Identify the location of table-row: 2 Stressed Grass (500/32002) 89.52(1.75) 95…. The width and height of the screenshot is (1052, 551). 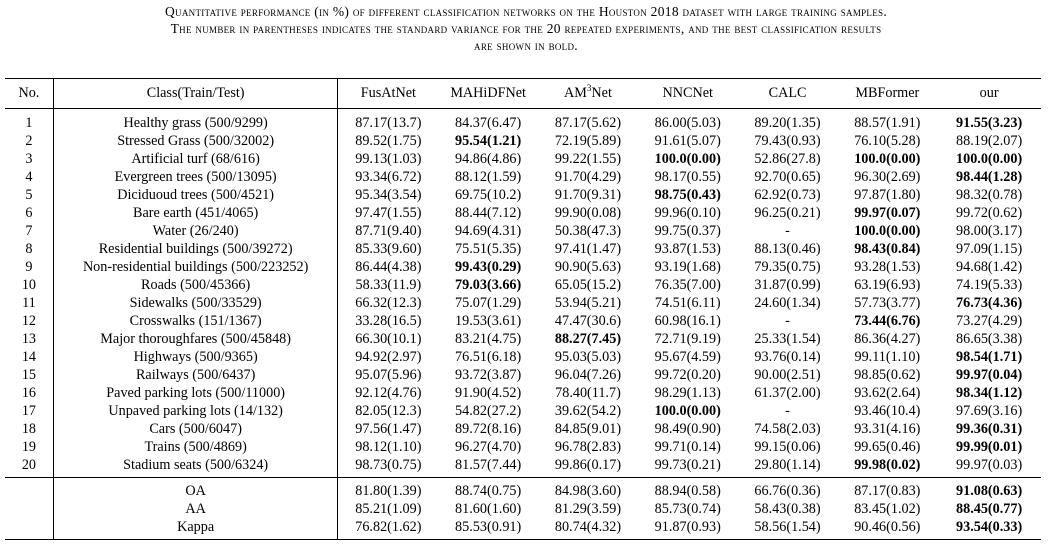
(523, 141).